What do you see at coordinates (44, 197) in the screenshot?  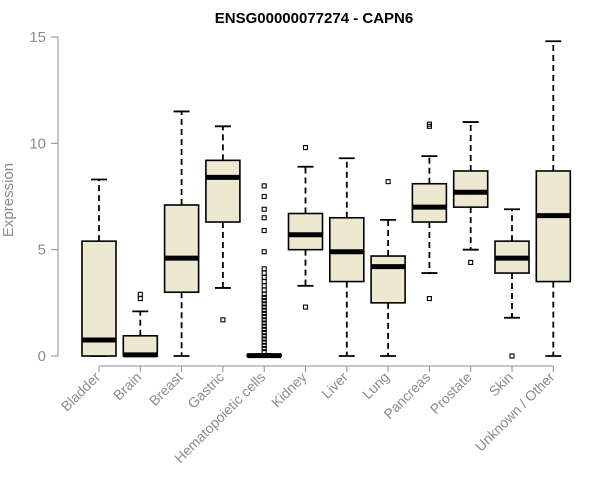 I see `y-axis: 0 5 10 15` at bounding box center [44, 197].